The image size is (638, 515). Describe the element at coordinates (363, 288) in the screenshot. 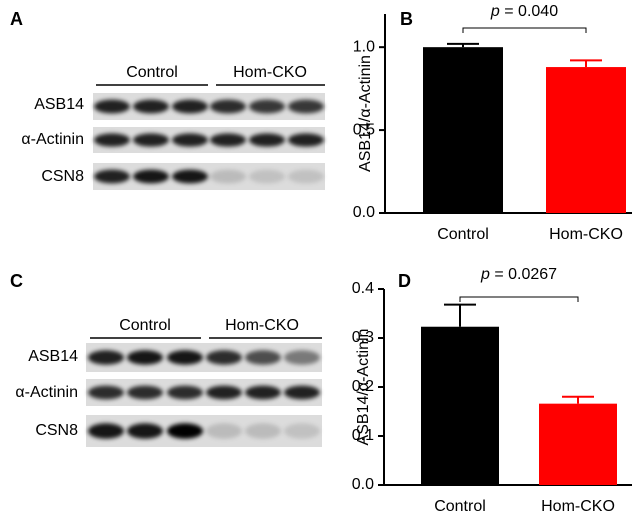

I see `y-tick-label: 0.4` at that location.